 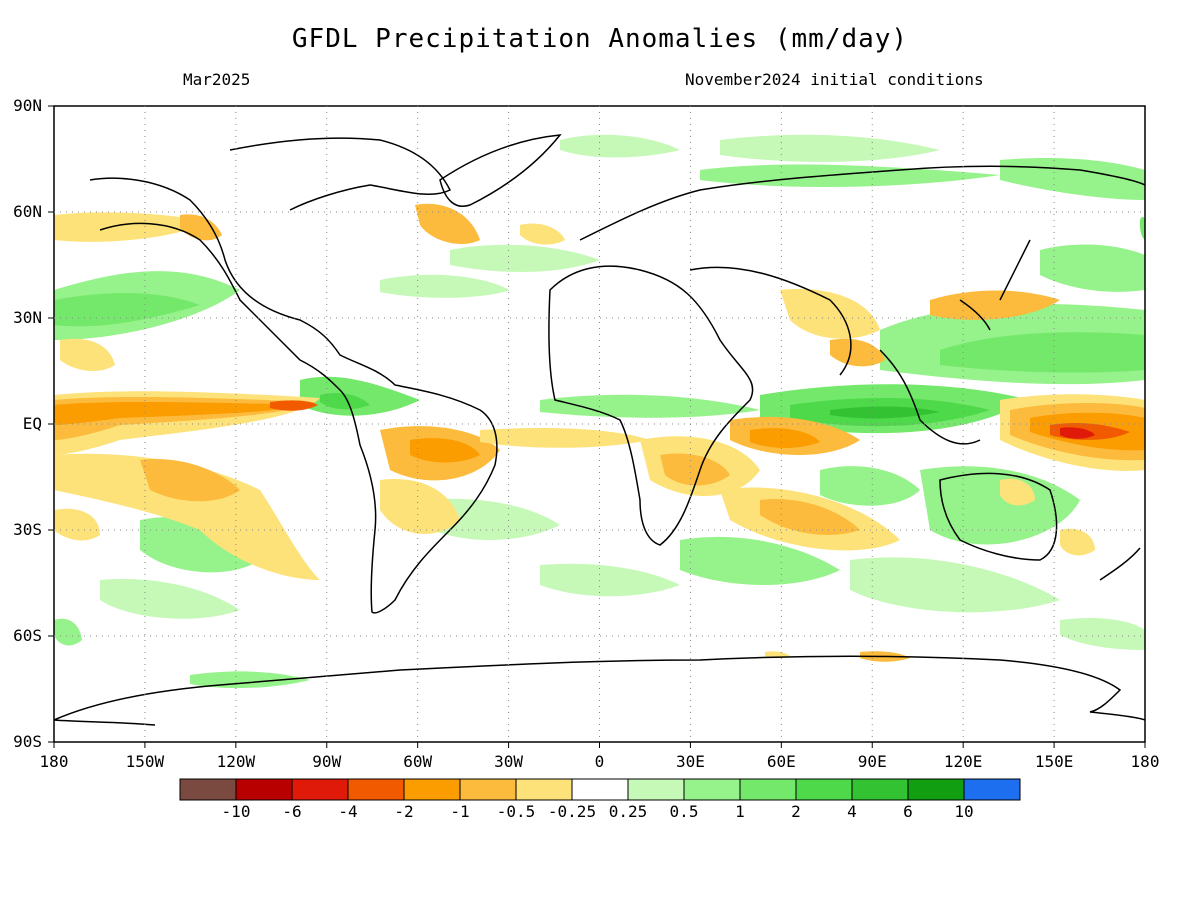 What do you see at coordinates (418, 761) in the screenshot?
I see `lon-label: 60W` at bounding box center [418, 761].